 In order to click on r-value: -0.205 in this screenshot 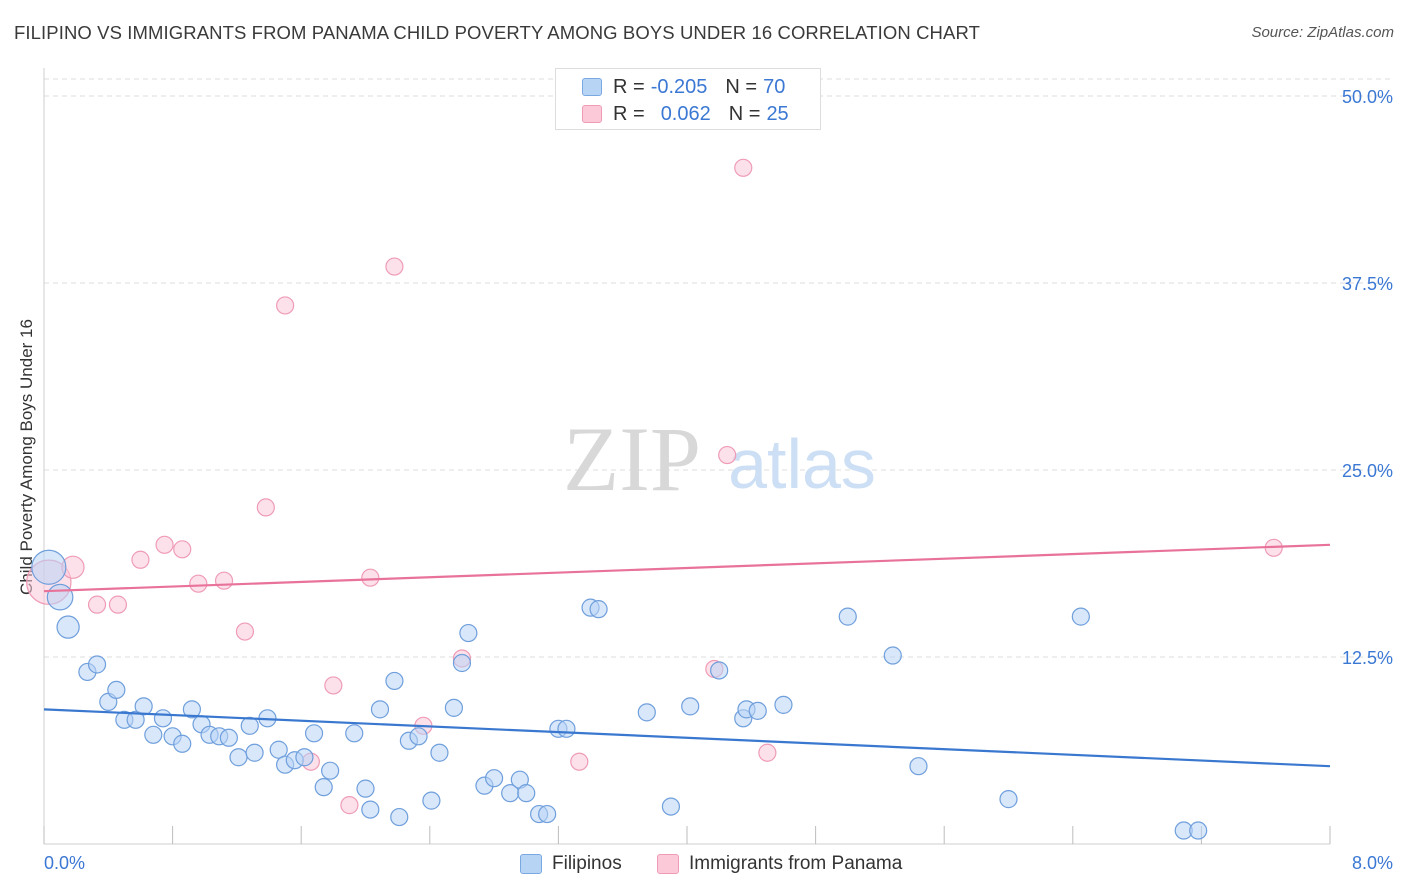, I will do `click(679, 86)`.